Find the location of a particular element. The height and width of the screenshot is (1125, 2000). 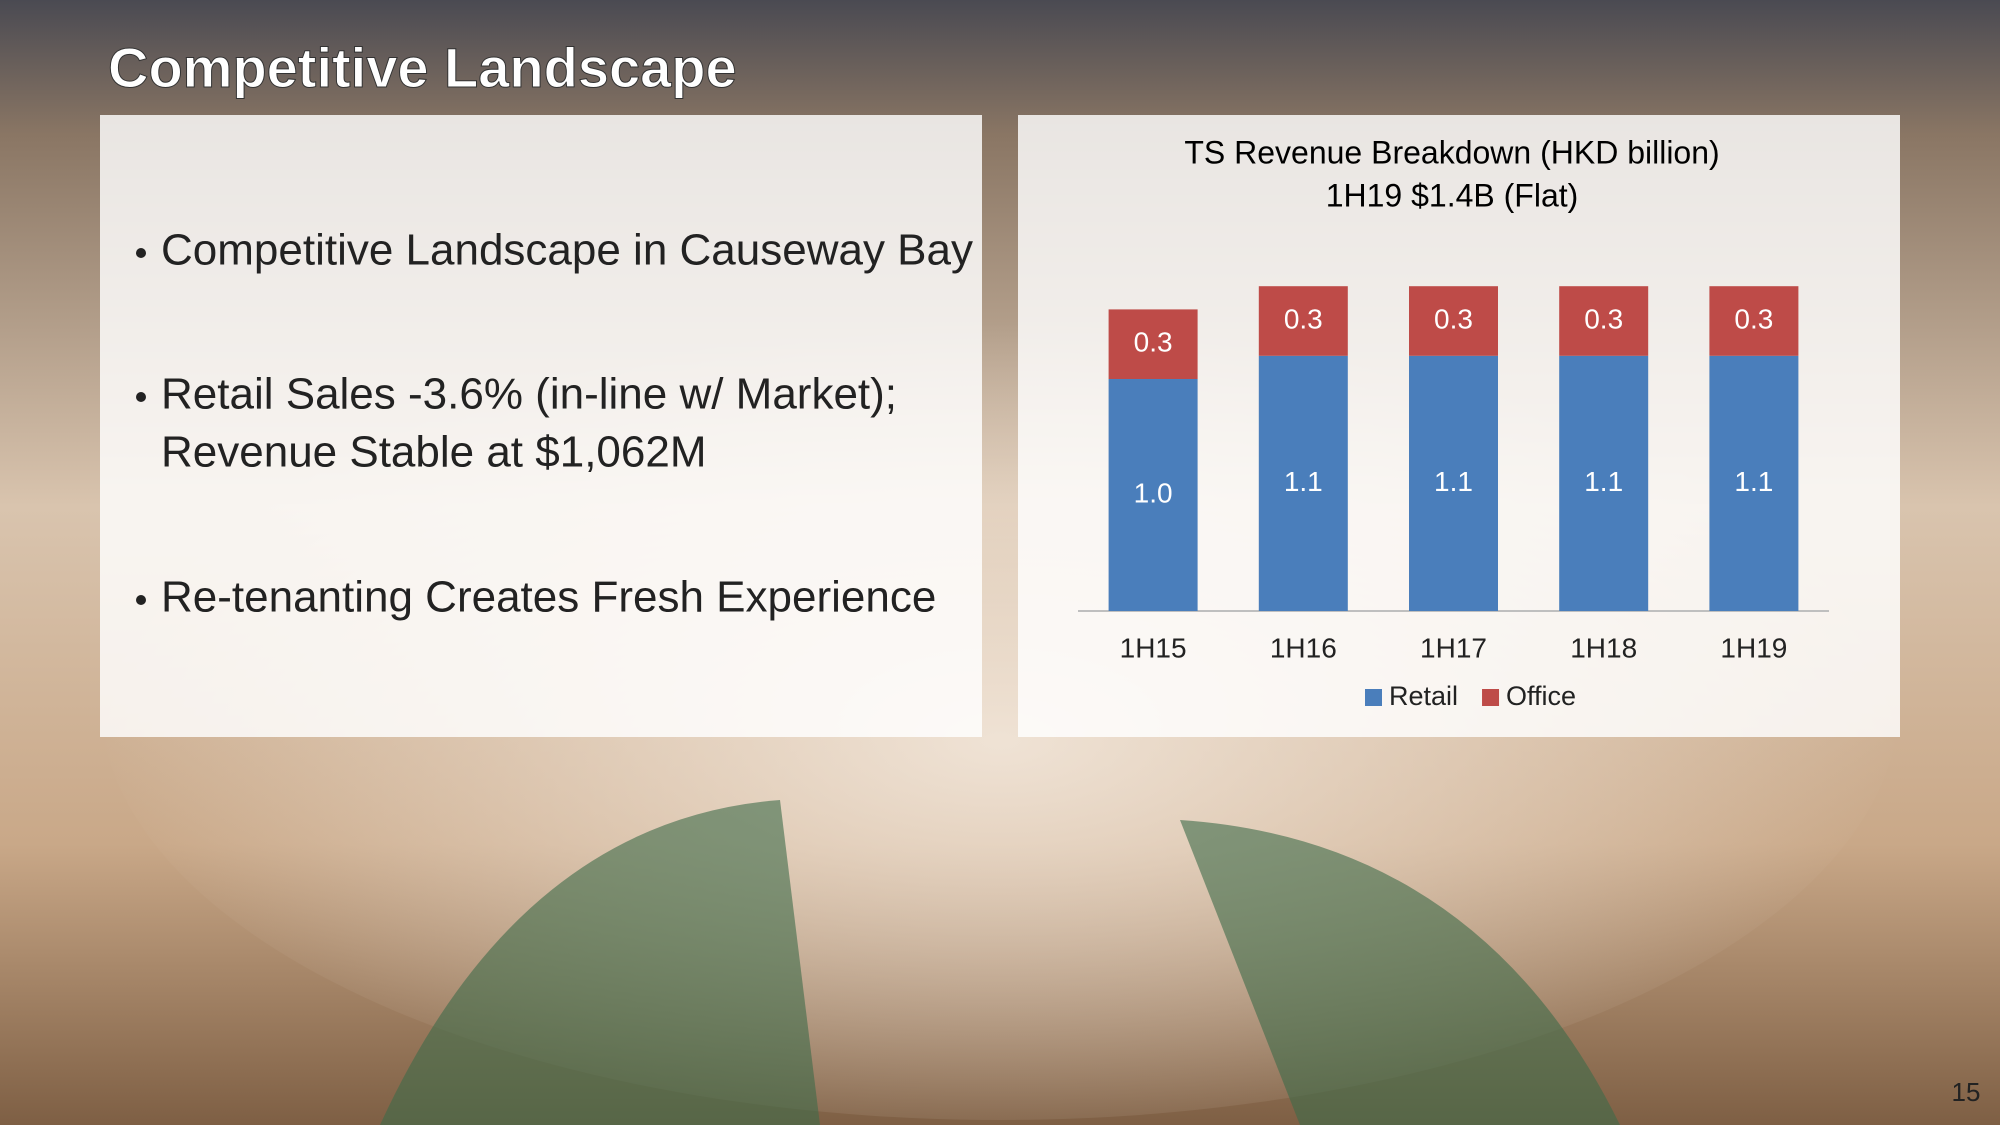

page-number: 15 is located at coordinates (1966, 1092).